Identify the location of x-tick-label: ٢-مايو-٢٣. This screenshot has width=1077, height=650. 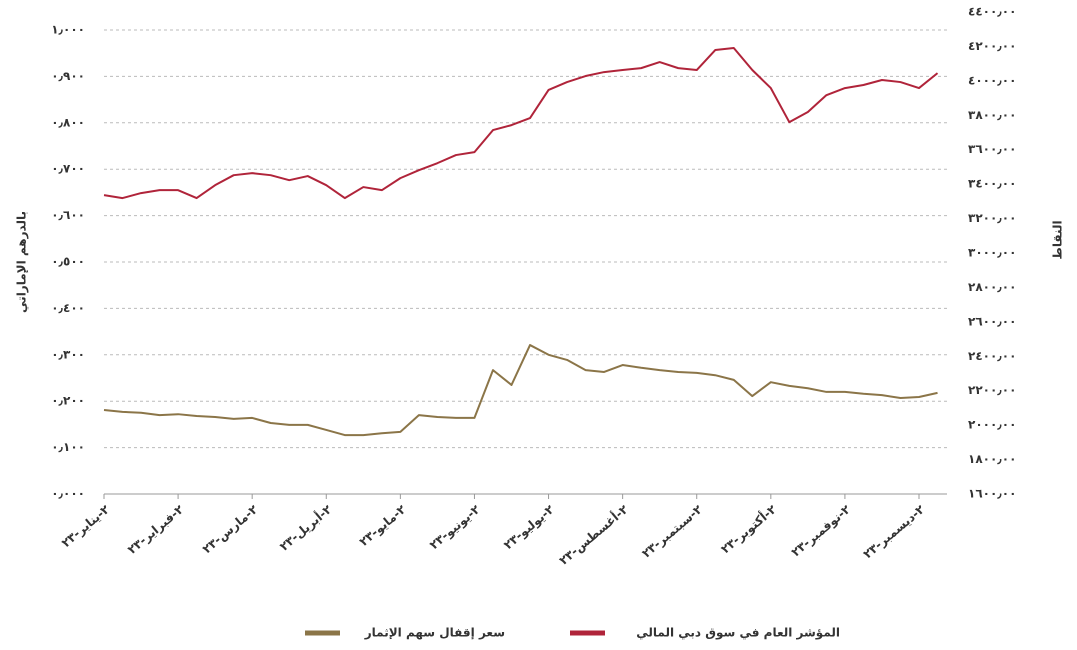
(383, 526).